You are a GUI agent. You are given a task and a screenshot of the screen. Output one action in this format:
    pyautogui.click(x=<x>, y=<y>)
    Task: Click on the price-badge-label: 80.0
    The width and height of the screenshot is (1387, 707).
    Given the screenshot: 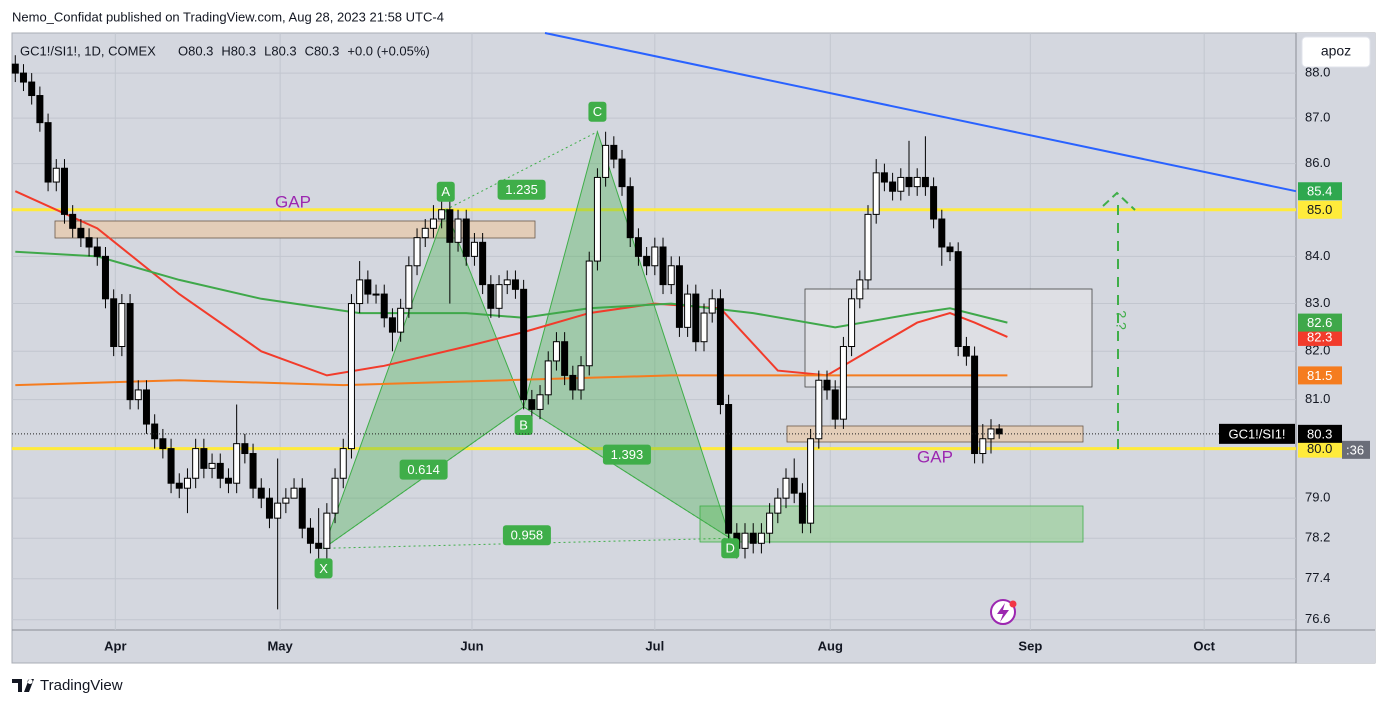 What is the action you would take?
    pyautogui.click(x=1319, y=448)
    